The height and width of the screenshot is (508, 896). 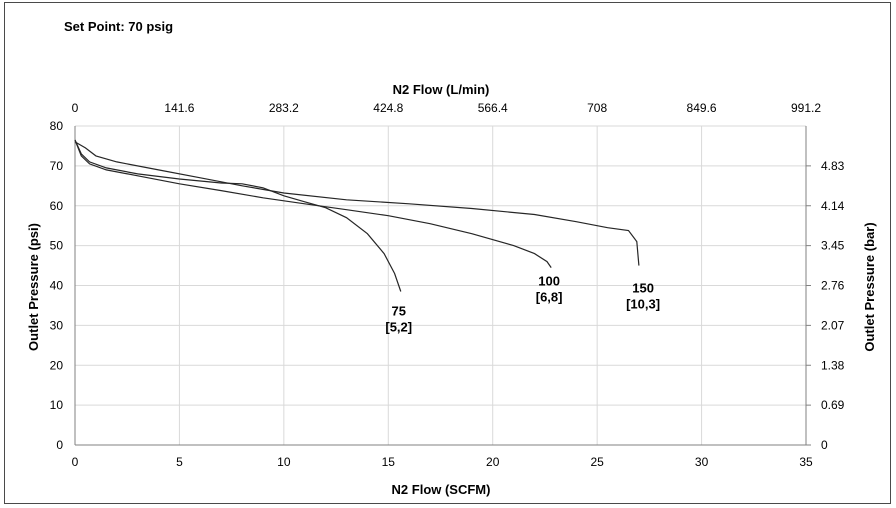 I want to click on x2-tick-label: 708, so click(x=597, y=108).